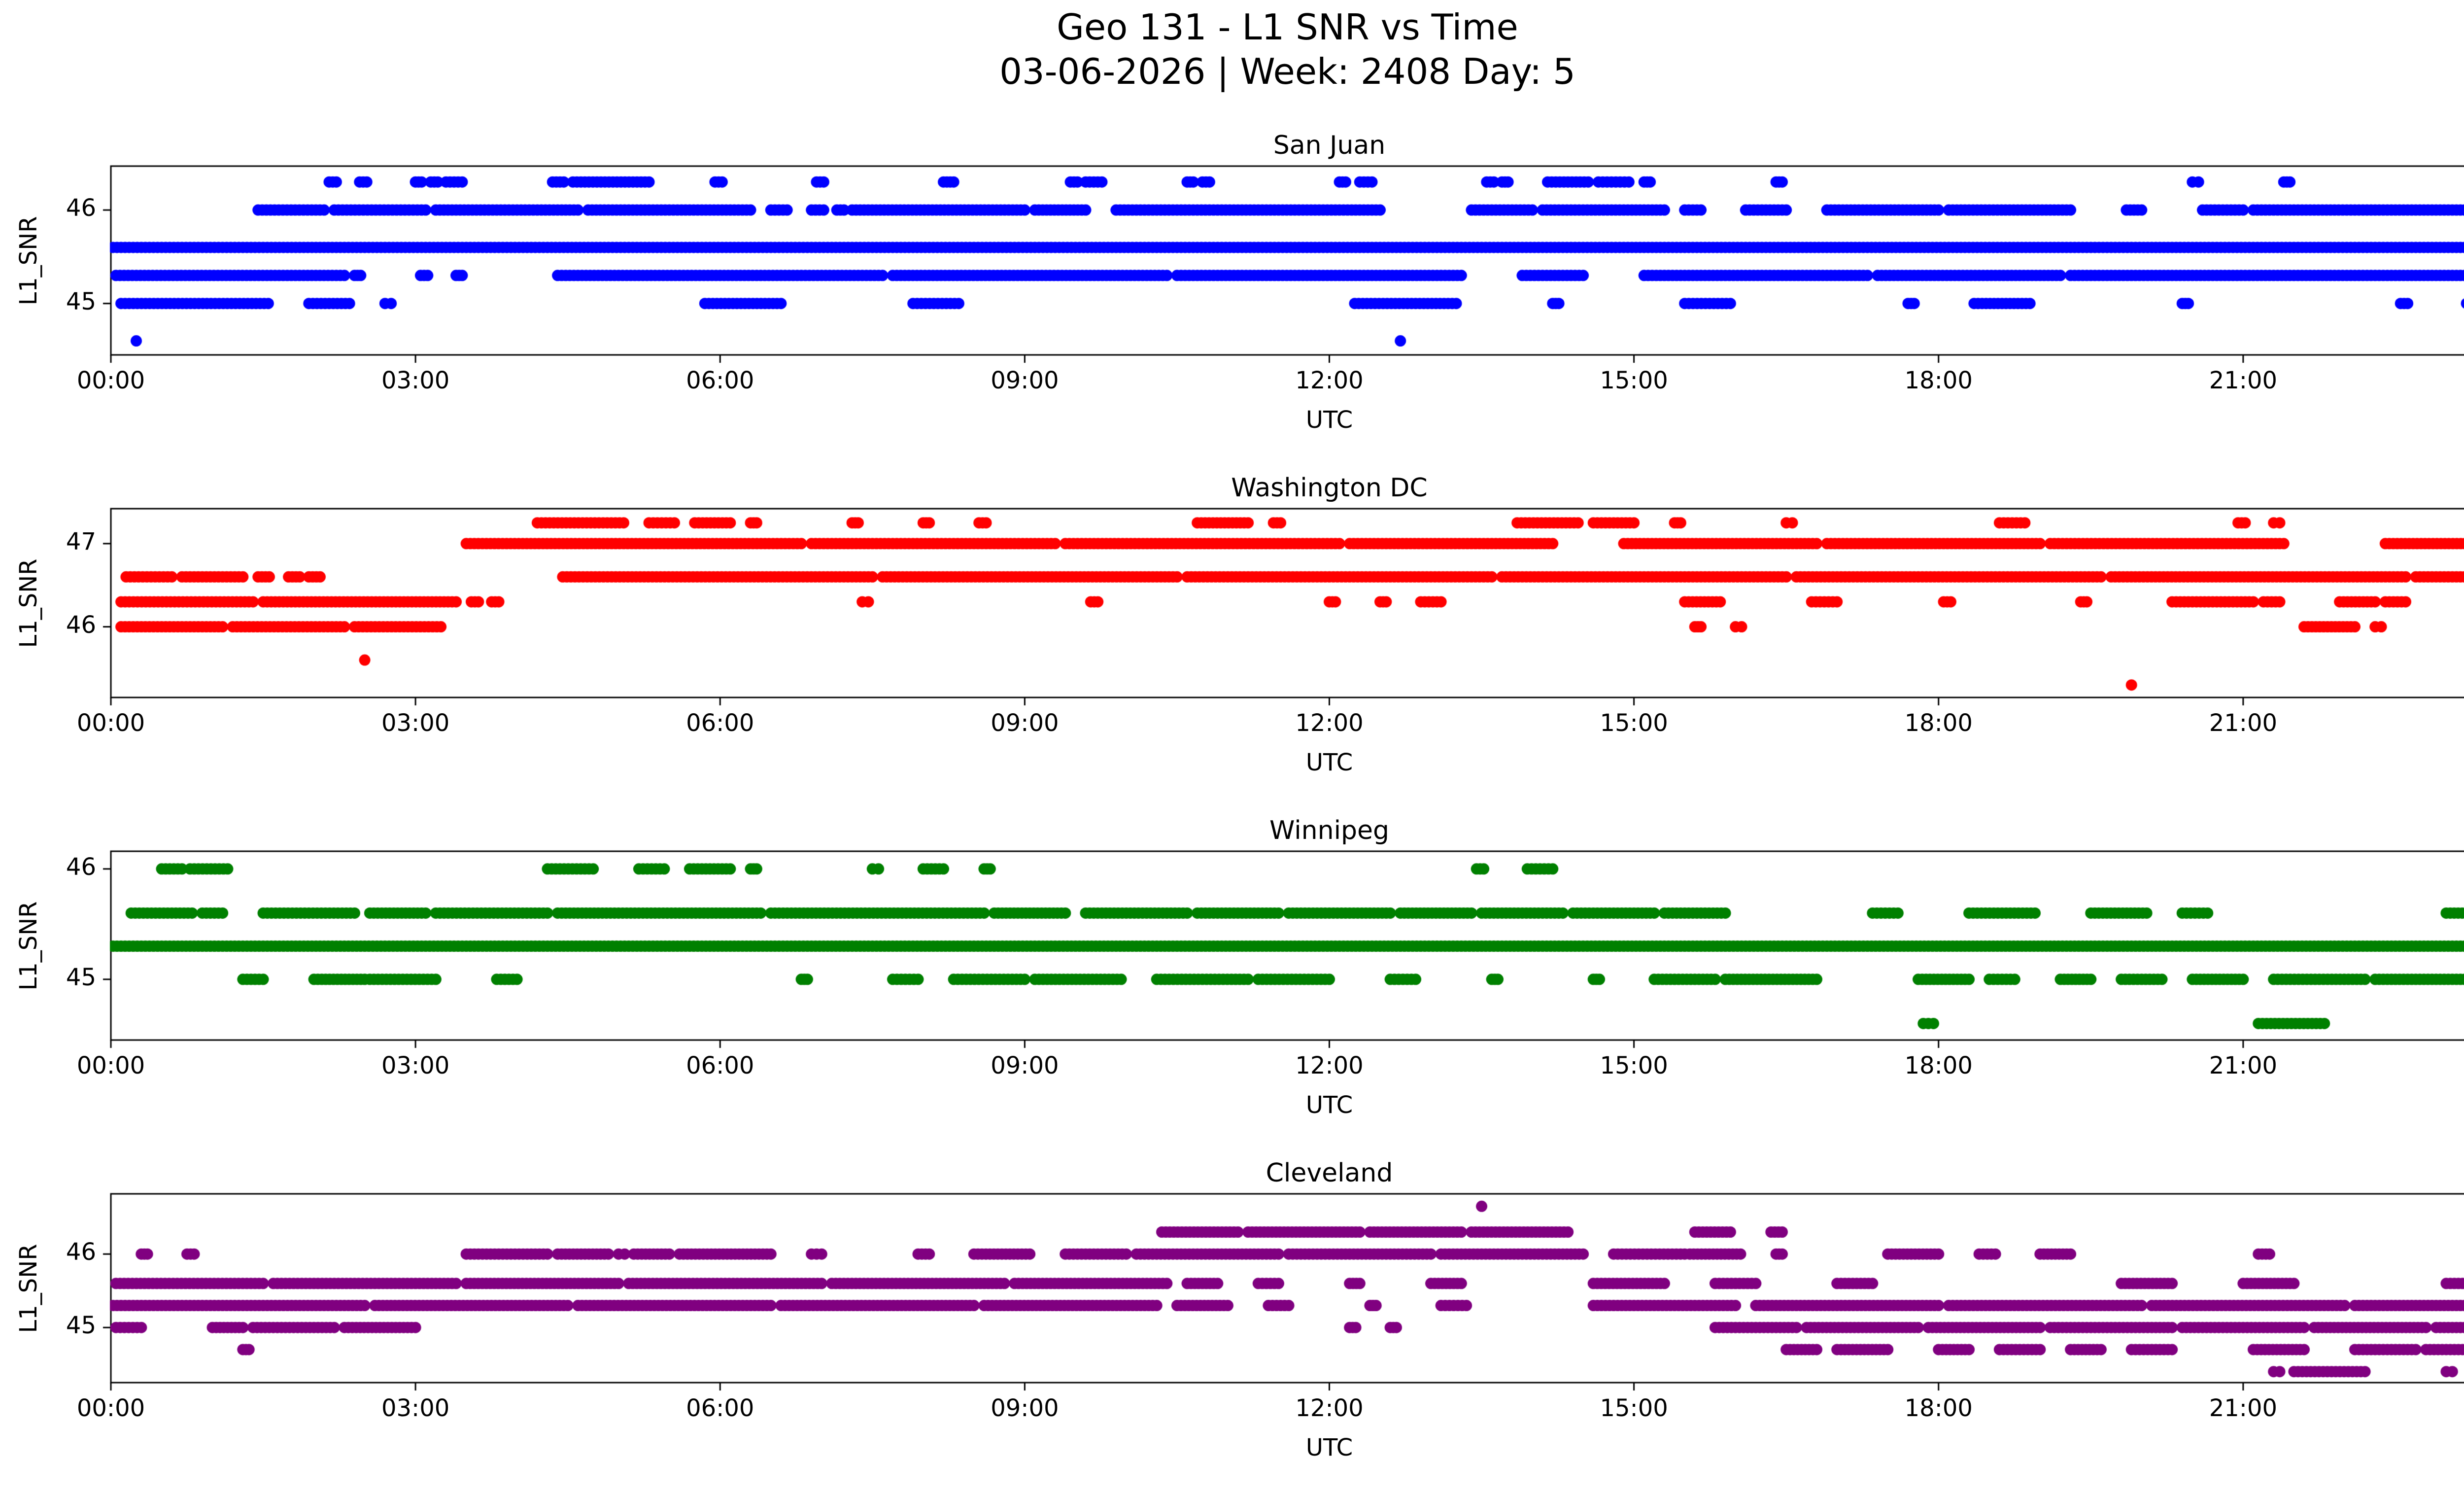 The image size is (2464, 1495). What do you see at coordinates (415, 380) in the screenshot?
I see `x-tick-label-san-juan: 03:00` at bounding box center [415, 380].